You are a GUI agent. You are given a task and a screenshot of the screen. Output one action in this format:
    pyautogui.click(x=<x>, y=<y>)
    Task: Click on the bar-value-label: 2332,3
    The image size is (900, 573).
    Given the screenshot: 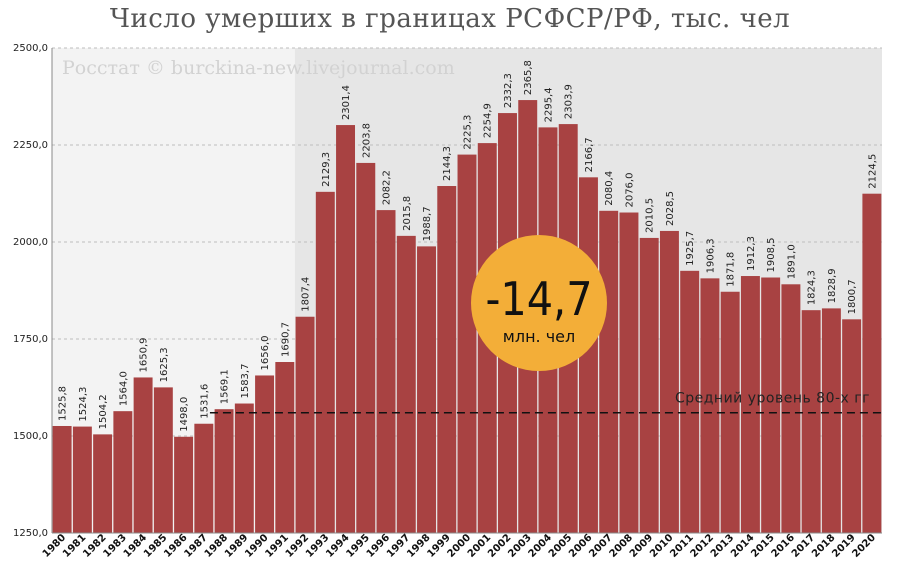 What is the action you would take?
    pyautogui.click(x=508, y=90)
    